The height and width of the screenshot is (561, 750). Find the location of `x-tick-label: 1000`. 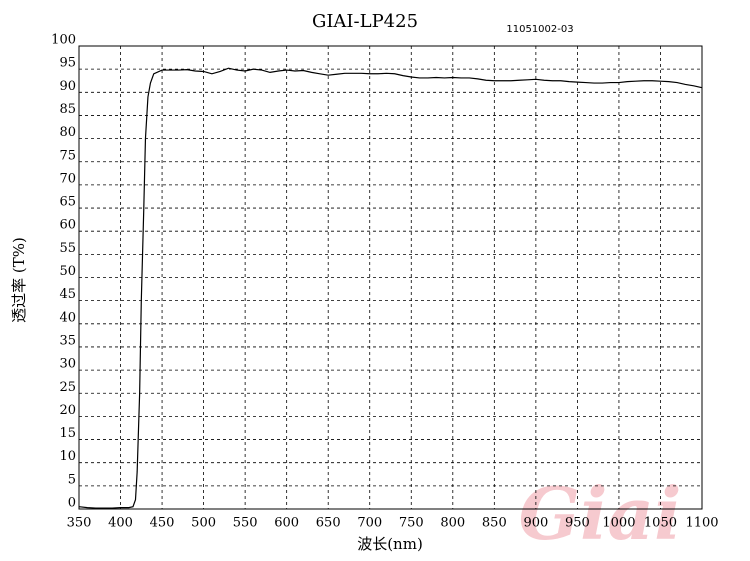

x-tick-label: 1000 is located at coordinates (618, 523).